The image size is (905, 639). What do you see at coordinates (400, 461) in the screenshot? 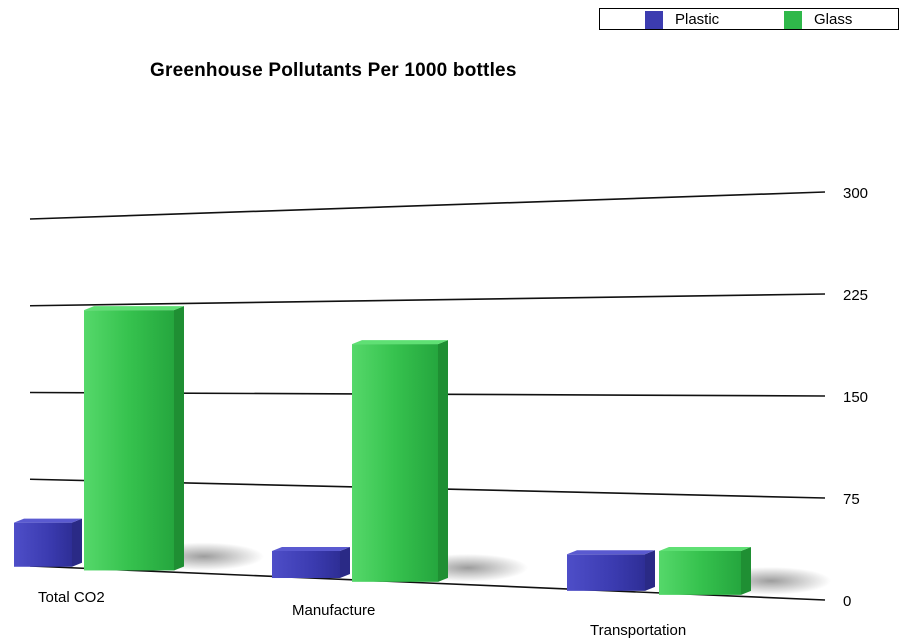
I see `bar-glass-manufacture` at bounding box center [400, 461].